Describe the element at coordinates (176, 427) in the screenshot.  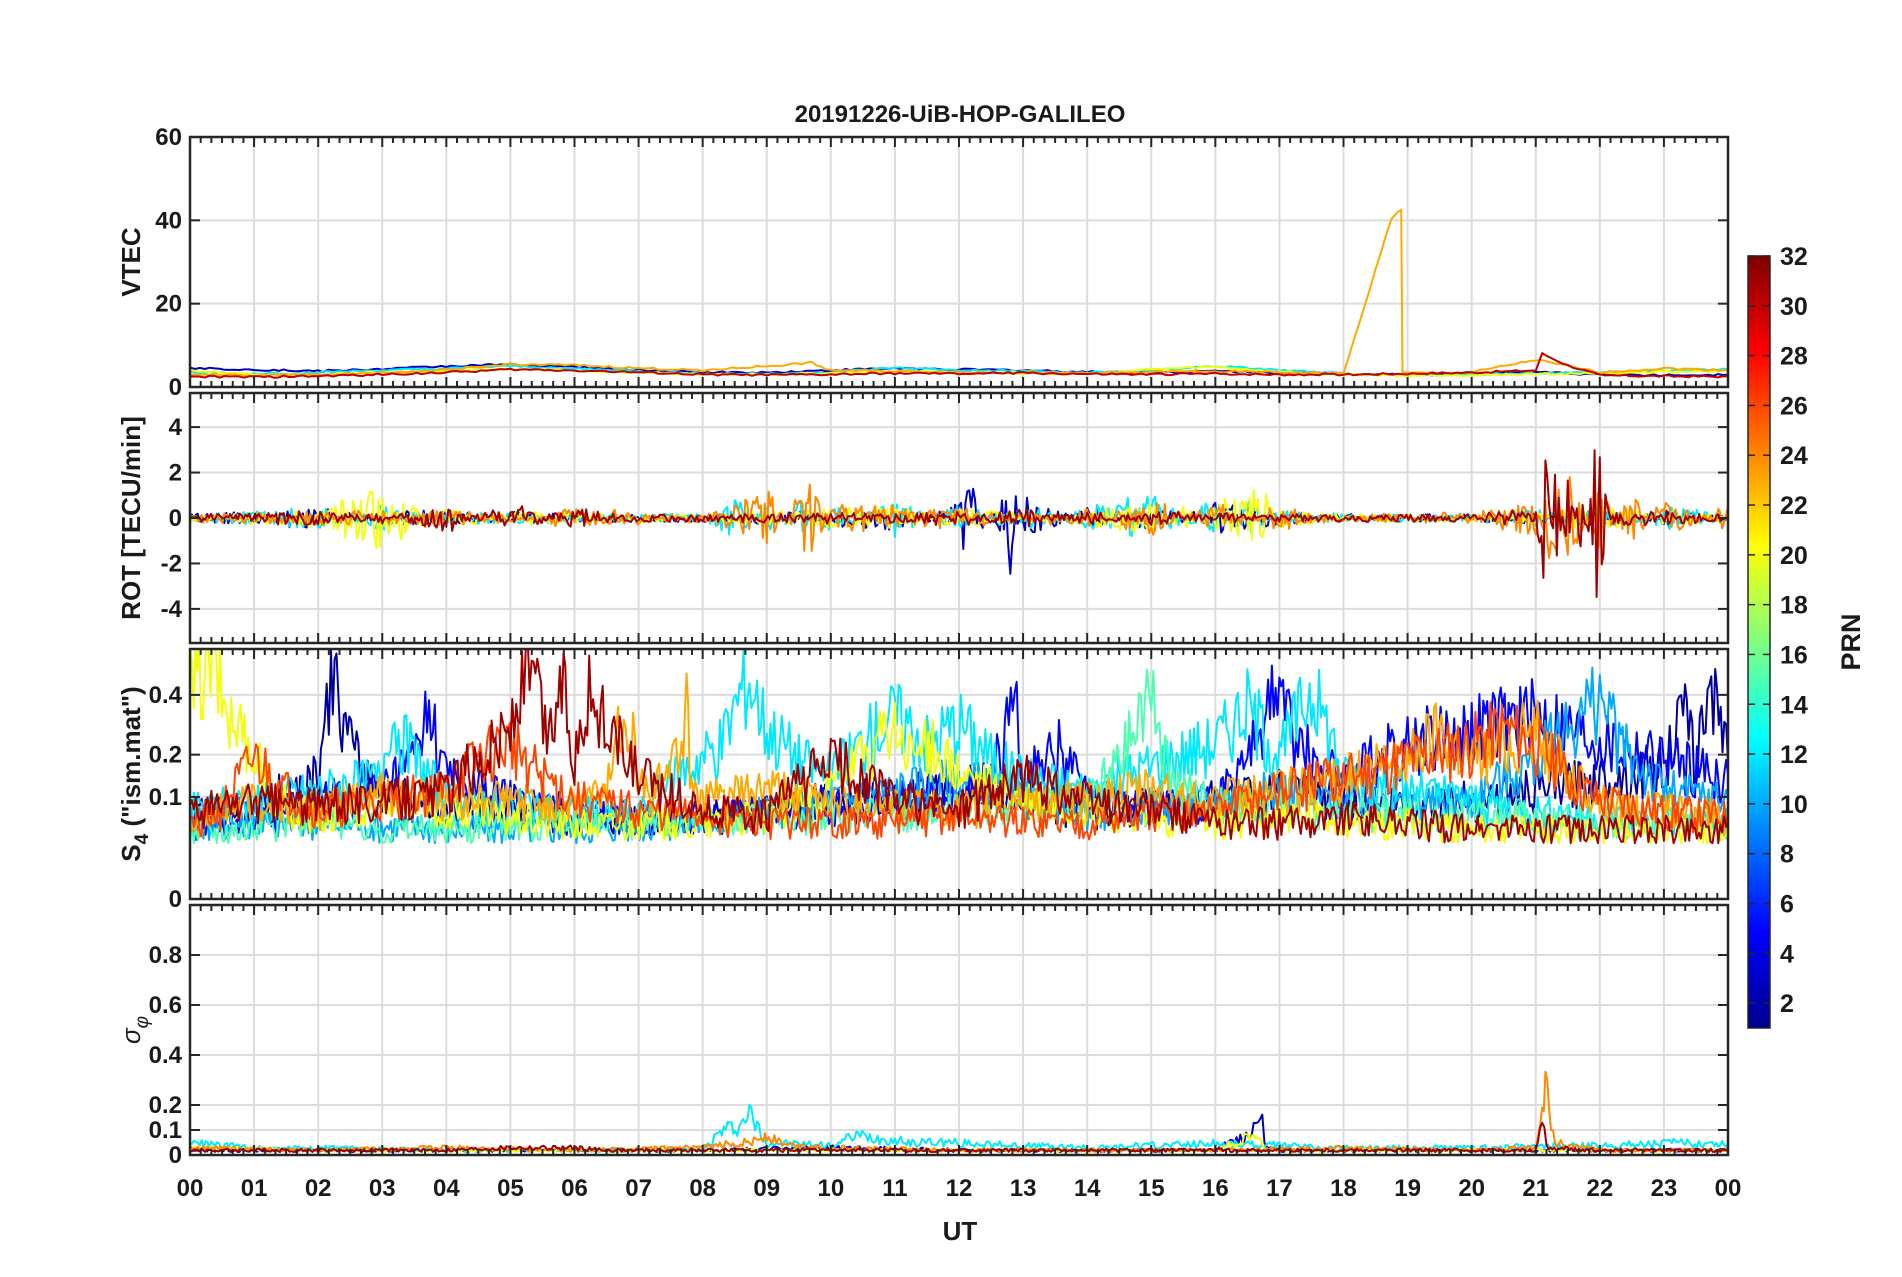
I see `y-tick-label: 4` at that location.